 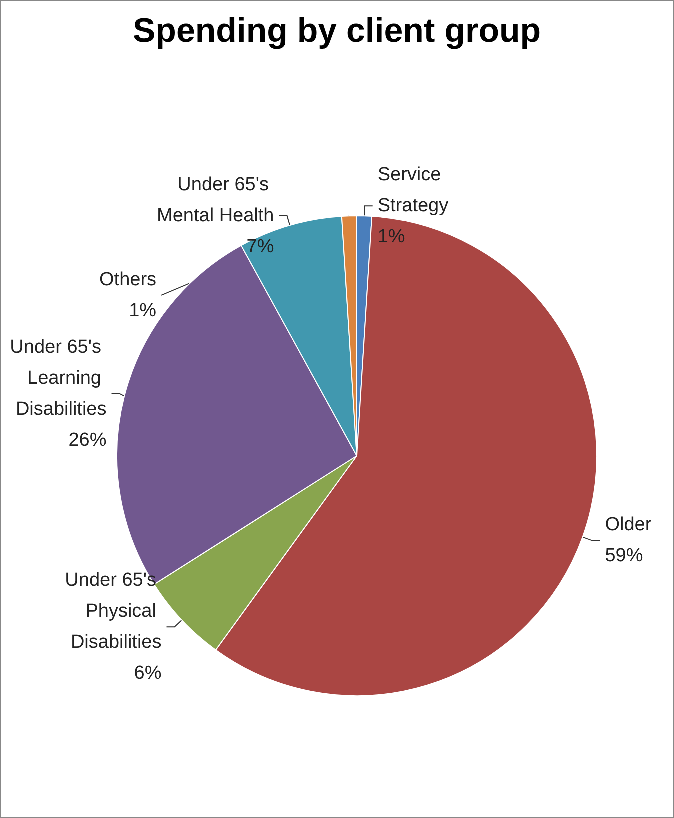 I want to click on slice-label: Under 65's Mental Health, so click(x=215, y=200).